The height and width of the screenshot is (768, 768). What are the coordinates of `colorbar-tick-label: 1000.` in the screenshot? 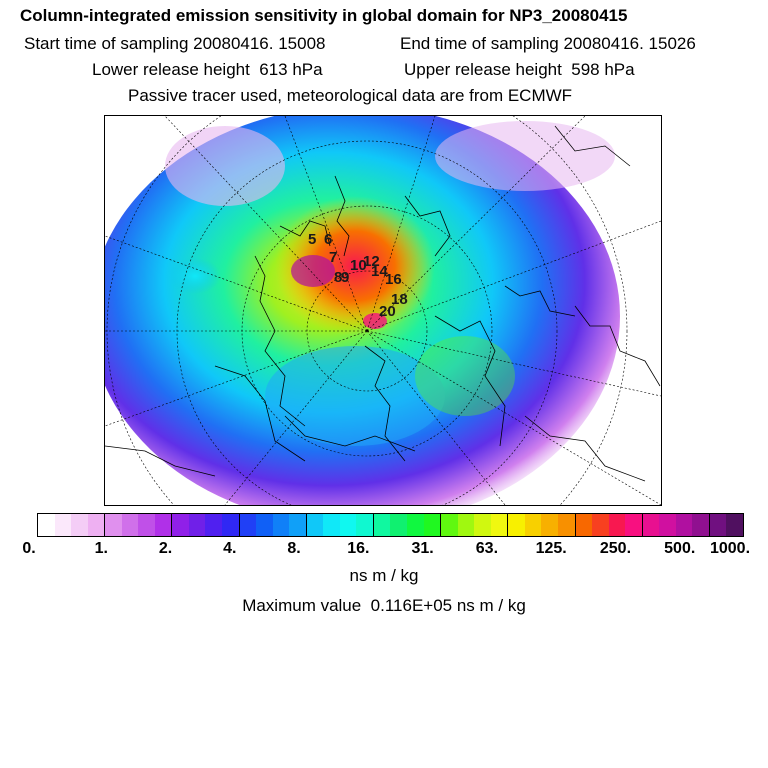 It's located at (730, 548).